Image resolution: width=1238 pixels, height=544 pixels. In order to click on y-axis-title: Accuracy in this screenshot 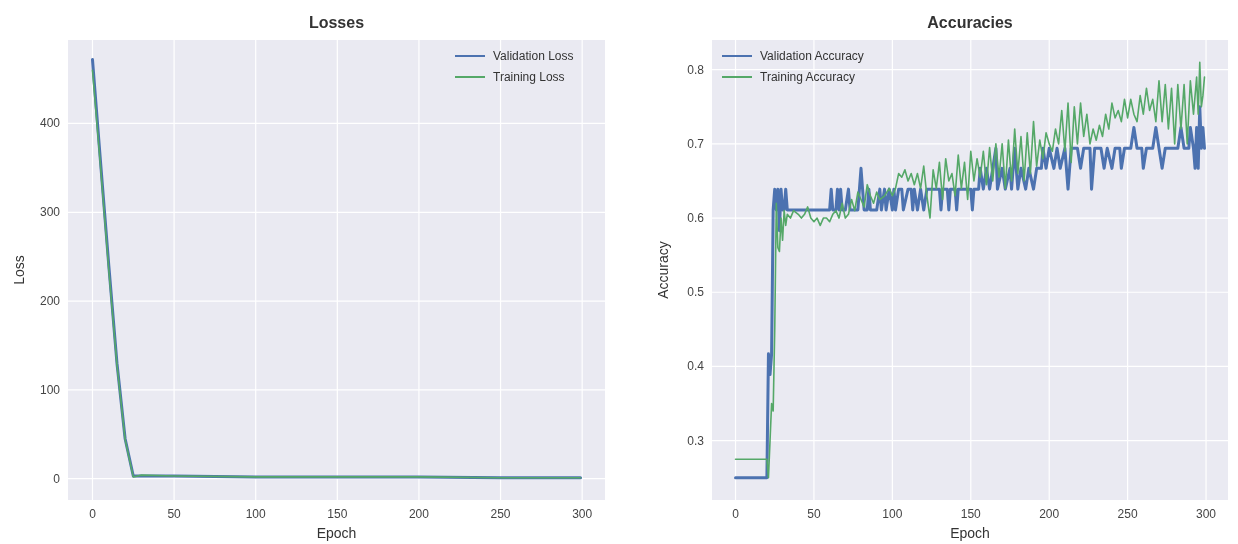, I will do `click(663, 270)`.